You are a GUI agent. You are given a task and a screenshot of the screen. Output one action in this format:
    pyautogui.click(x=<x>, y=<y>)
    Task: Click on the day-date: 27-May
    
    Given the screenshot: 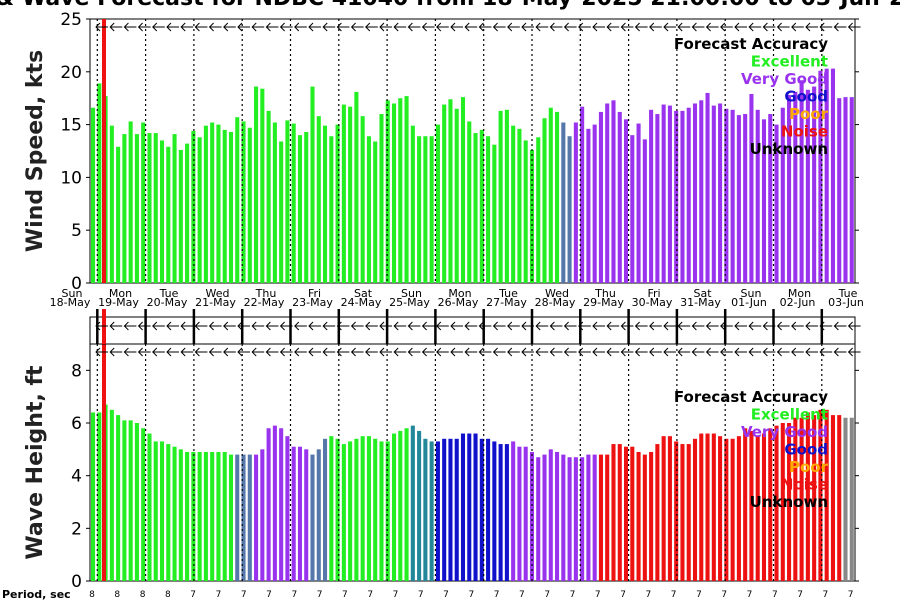 What is the action you would take?
    pyautogui.click(x=506, y=302)
    